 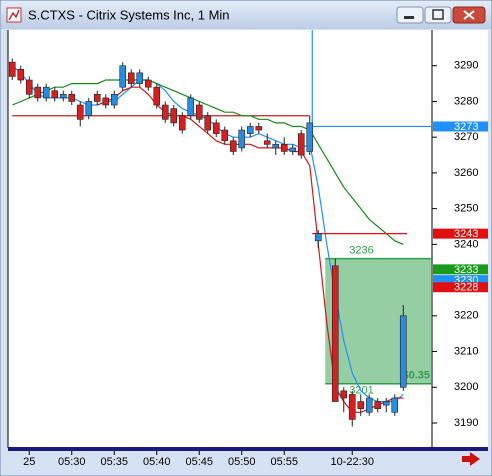 What do you see at coordinates (466, 423) in the screenshot?
I see `y-tick-label: 3190` at bounding box center [466, 423].